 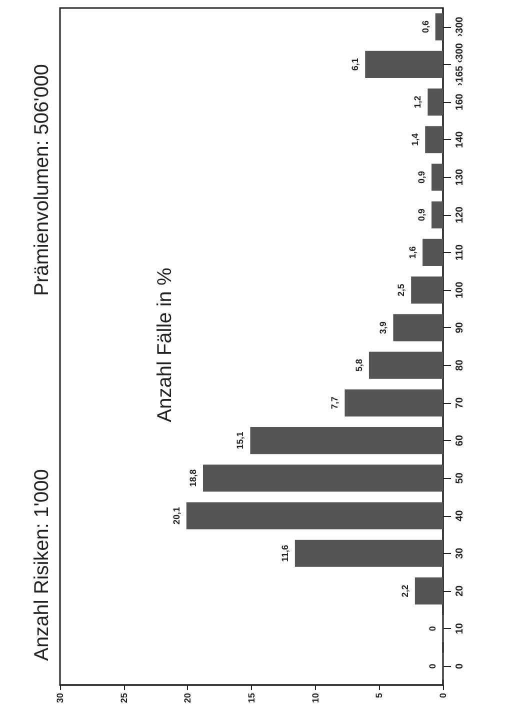 What do you see at coordinates (355, 64) in the screenshot?
I see `data-label: 6,1` at bounding box center [355, 64].